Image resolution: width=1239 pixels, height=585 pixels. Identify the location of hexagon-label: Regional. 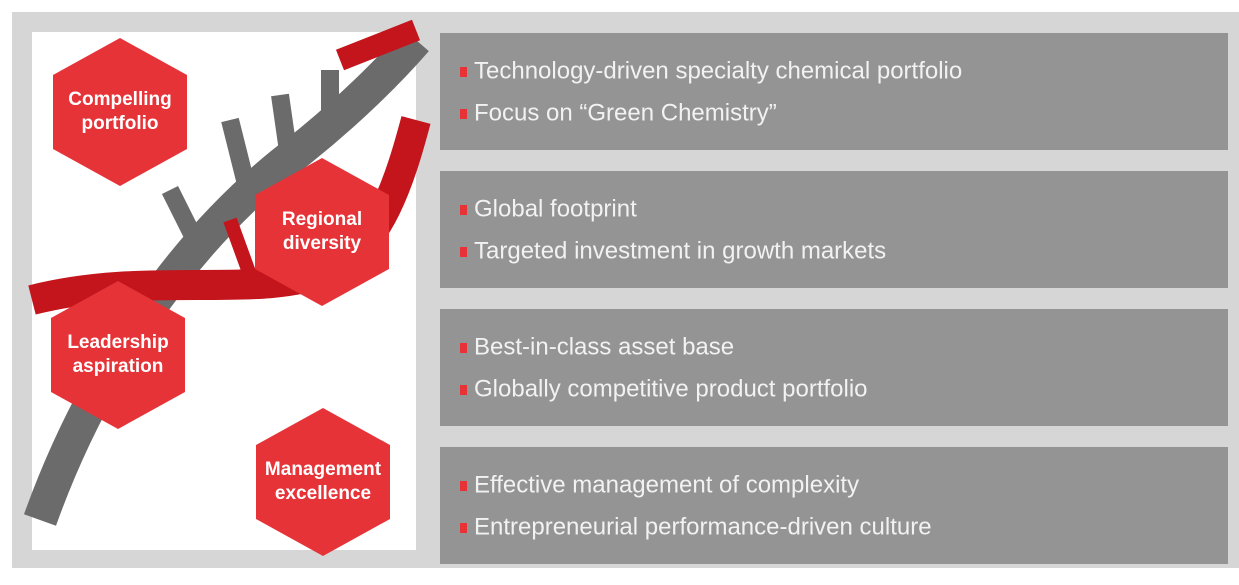
(322, 219).